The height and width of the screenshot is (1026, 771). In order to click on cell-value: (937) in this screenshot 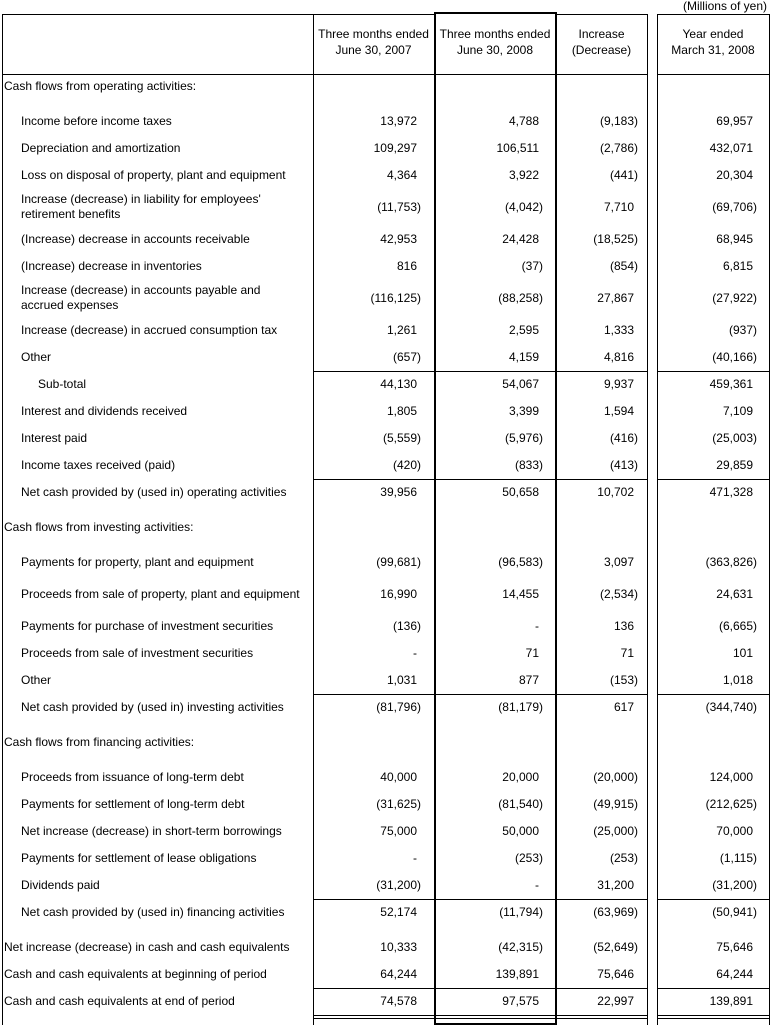, I will do `click(742, 330)`.